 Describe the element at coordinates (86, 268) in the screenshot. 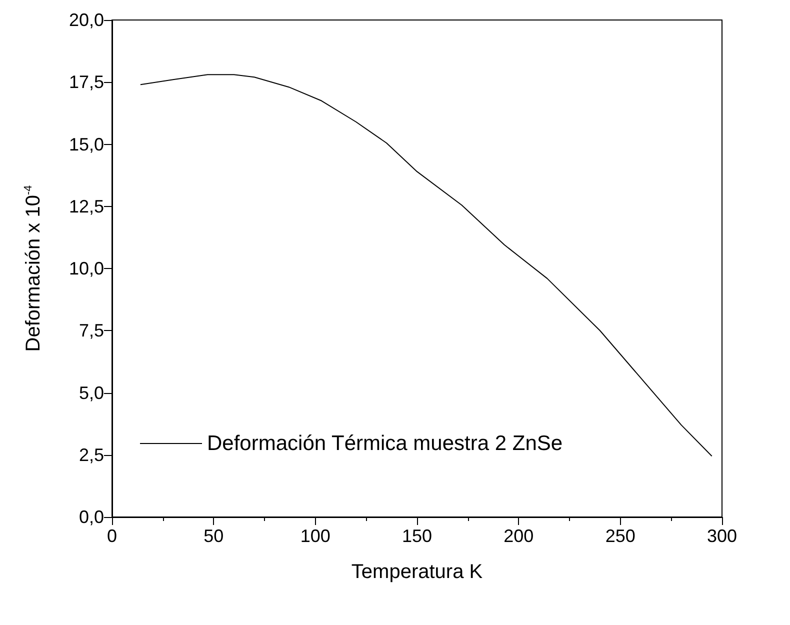

I see `y-tick-label: 10,0` at that location.